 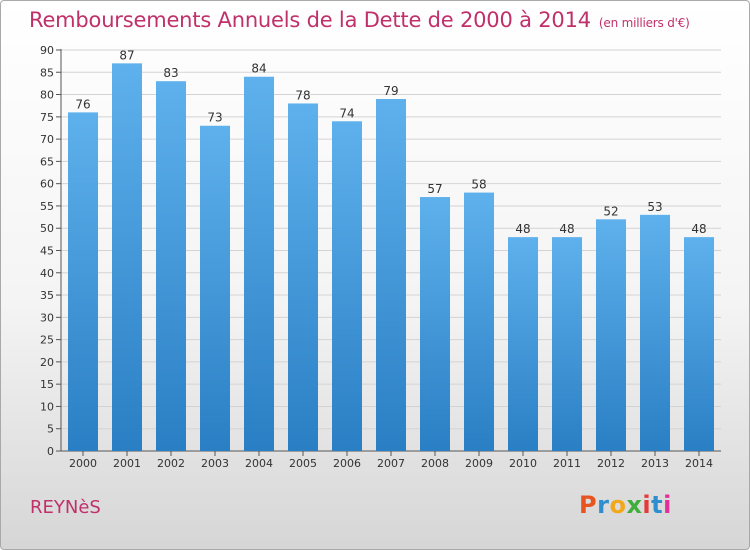 I want to click on x-tick-label: 2004, so click(x=259, y=463).